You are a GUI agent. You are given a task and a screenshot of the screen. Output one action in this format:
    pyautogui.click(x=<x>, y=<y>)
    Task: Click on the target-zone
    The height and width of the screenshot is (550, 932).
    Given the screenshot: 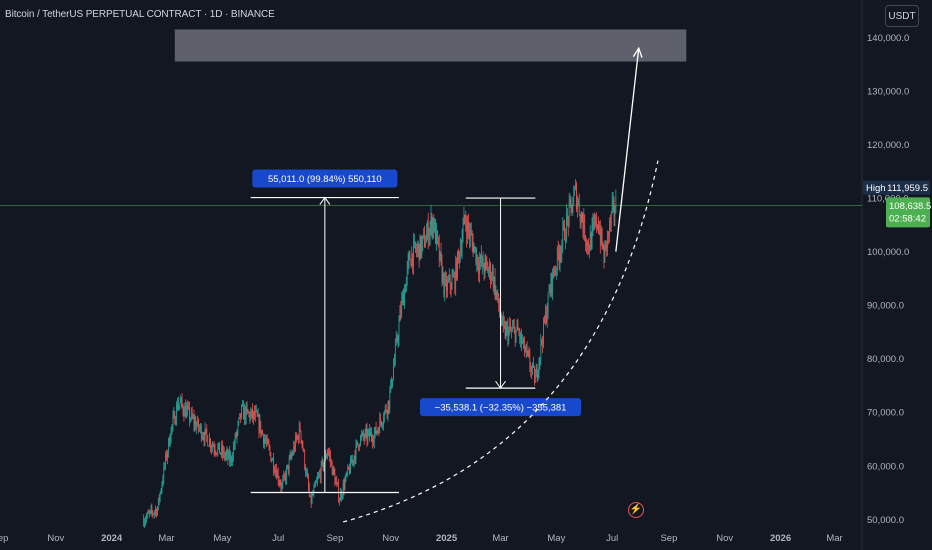 What is the action you would take?
    pyautogui.click(x=430, y=45)
    